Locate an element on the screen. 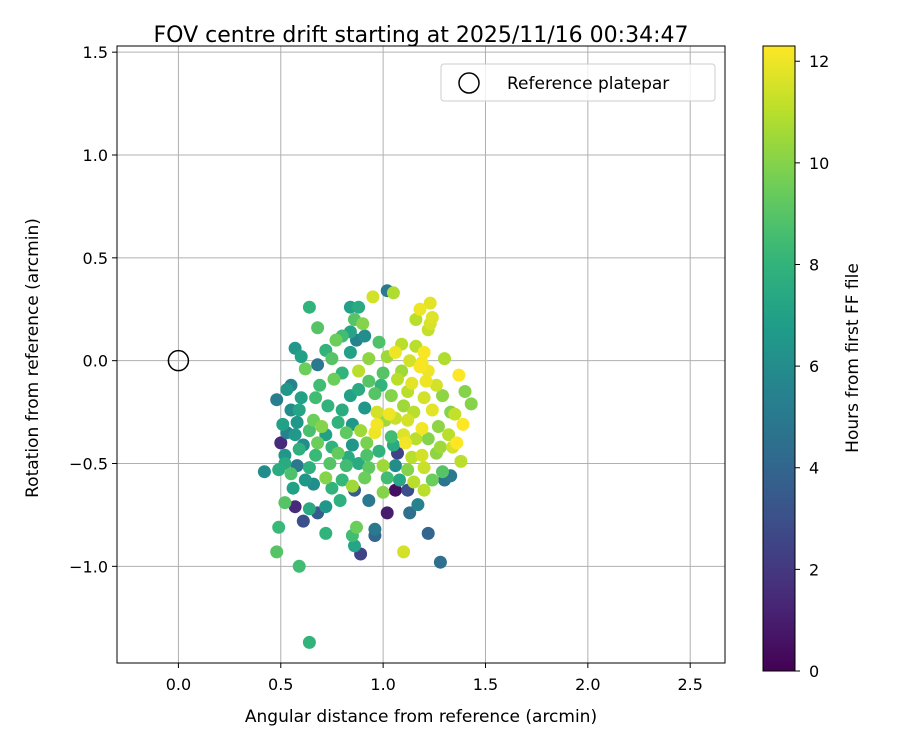 Image resolution: width=900 pixels, height=750 pixels. legend-box is located at coordinates (578, 82).